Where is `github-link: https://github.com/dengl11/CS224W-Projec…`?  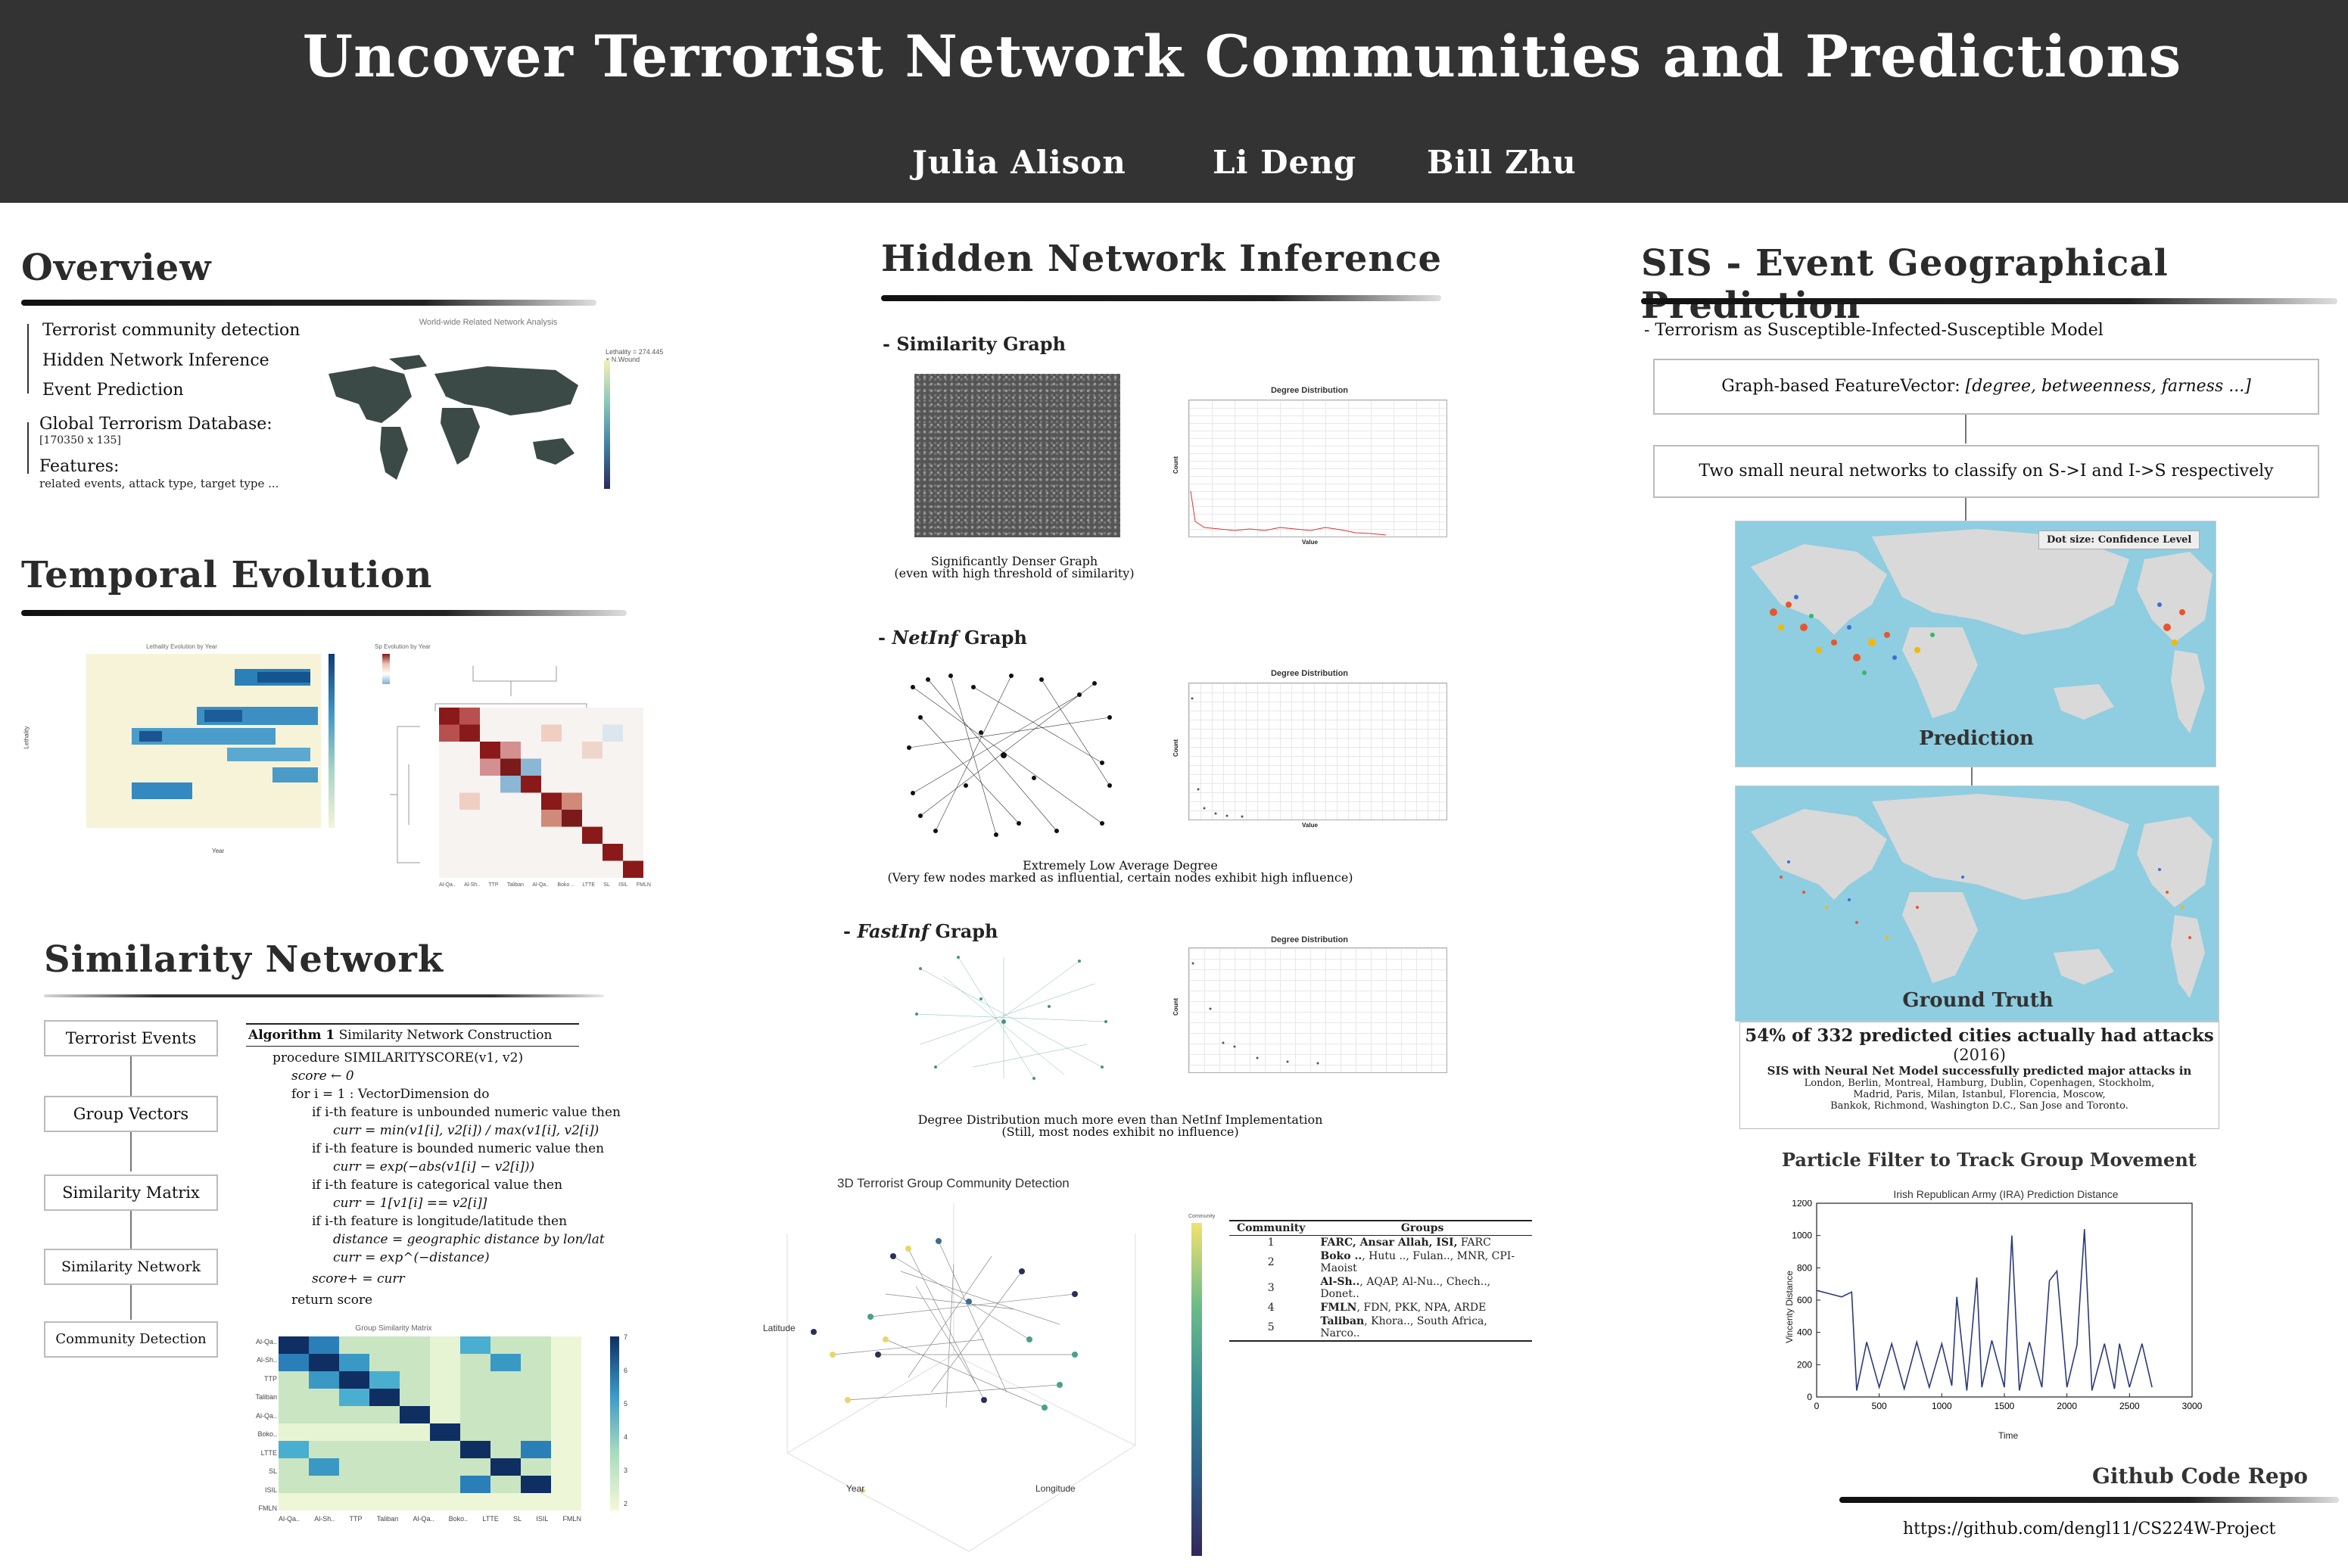 github-link: https://github.com/dengl11/CS224W-Projec… is located at coordinates (2089, 1529).